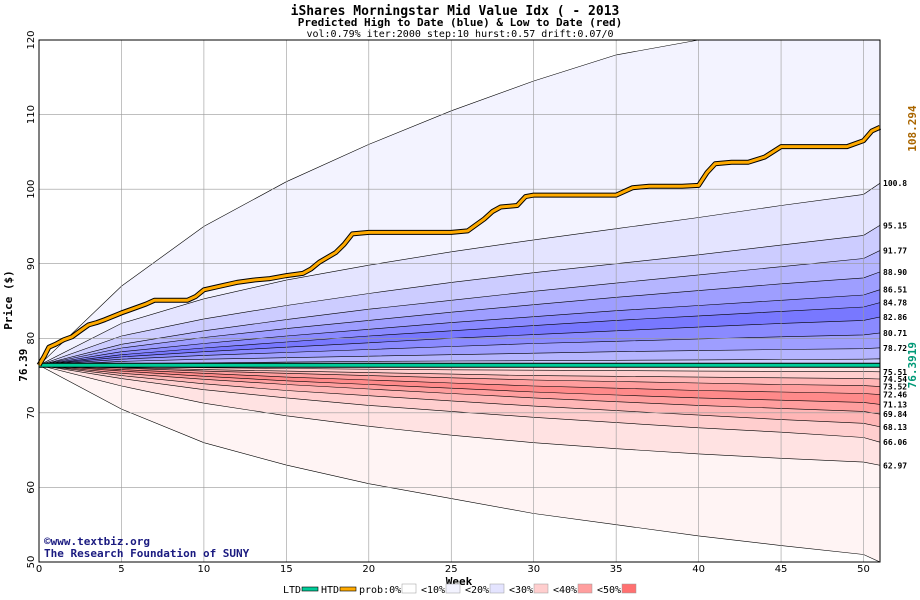 This screenshot has height=600, width=920. I want to click on band-label-11: 73.52, so click(895, 387).